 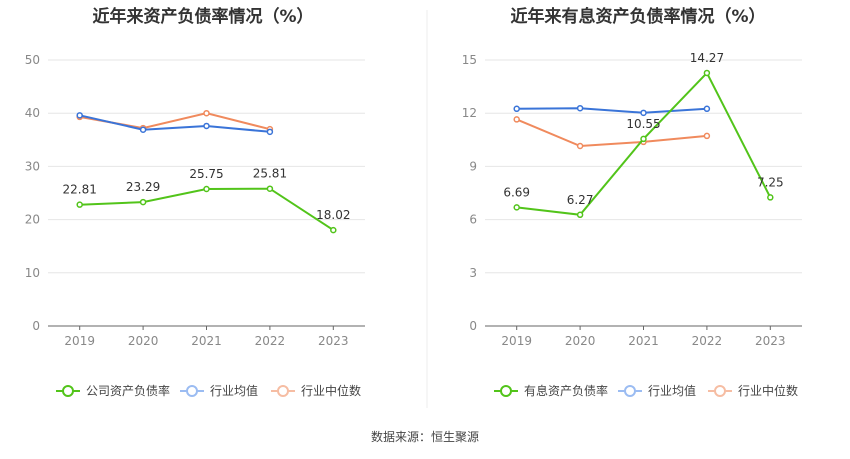 What do you see at coordinates (643, 341) in the screenshot?
I see `chart-2-x-tick-label: 2021` at bounding box center [643, 341].